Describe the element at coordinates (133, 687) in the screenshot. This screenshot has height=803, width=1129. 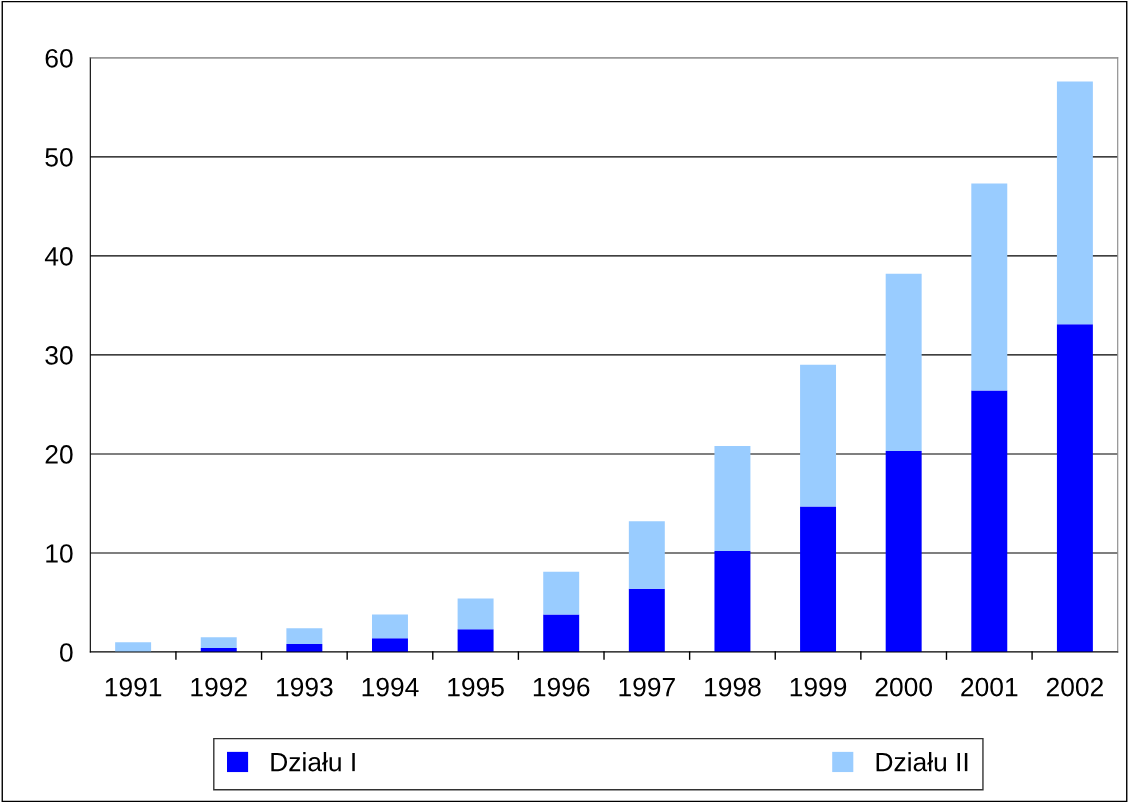
I see `x-tick-label: 1991` at that location.